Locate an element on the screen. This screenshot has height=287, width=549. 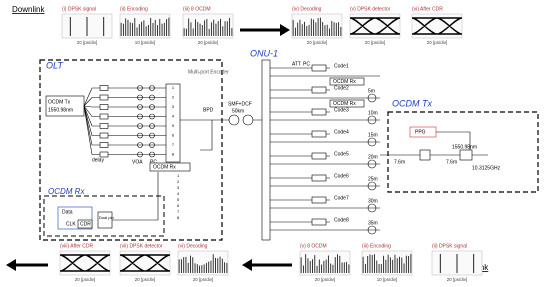
downlink-title: Downlink is located at coordinates (28, 9).